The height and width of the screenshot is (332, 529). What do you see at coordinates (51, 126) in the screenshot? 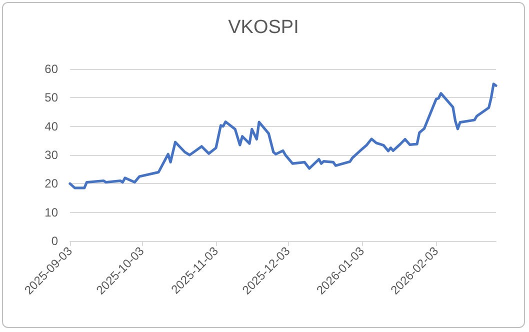
I see `y-tick-label: 40` at bounding box center [51, 126].